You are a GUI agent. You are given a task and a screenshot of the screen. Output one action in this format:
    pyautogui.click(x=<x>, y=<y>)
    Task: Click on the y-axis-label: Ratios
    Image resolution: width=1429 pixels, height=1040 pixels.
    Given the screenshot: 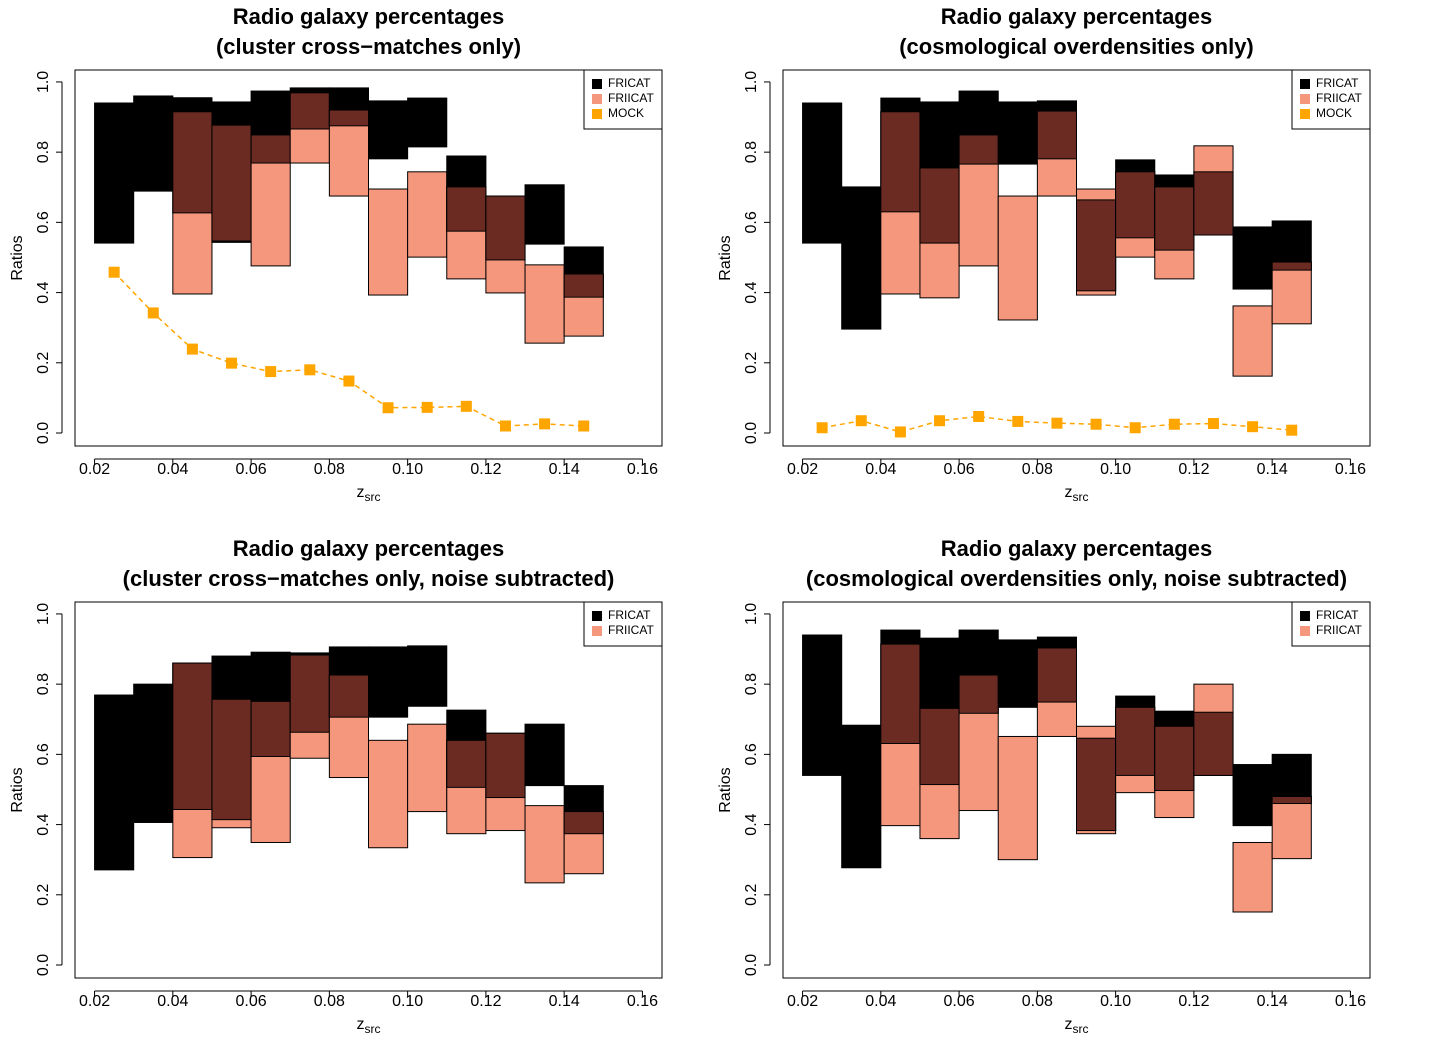 What is the action you would take?
    pyautogui.click(x=725, y=789)
    